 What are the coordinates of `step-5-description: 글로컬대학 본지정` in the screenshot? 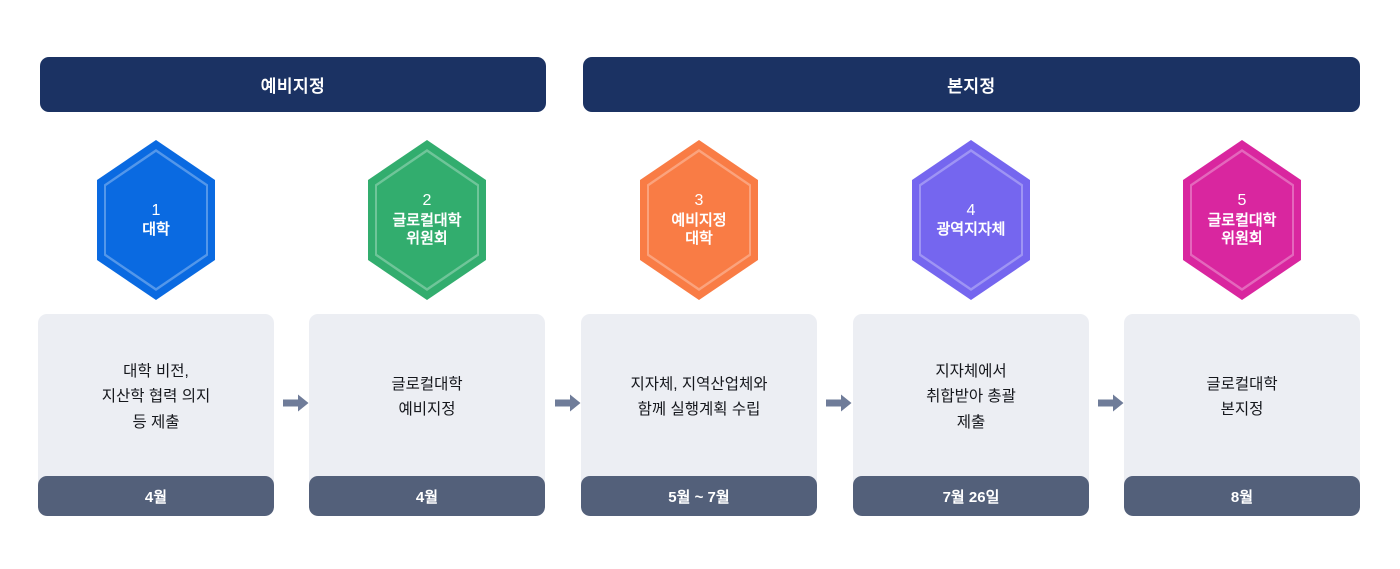 It's located at (1242, 396).